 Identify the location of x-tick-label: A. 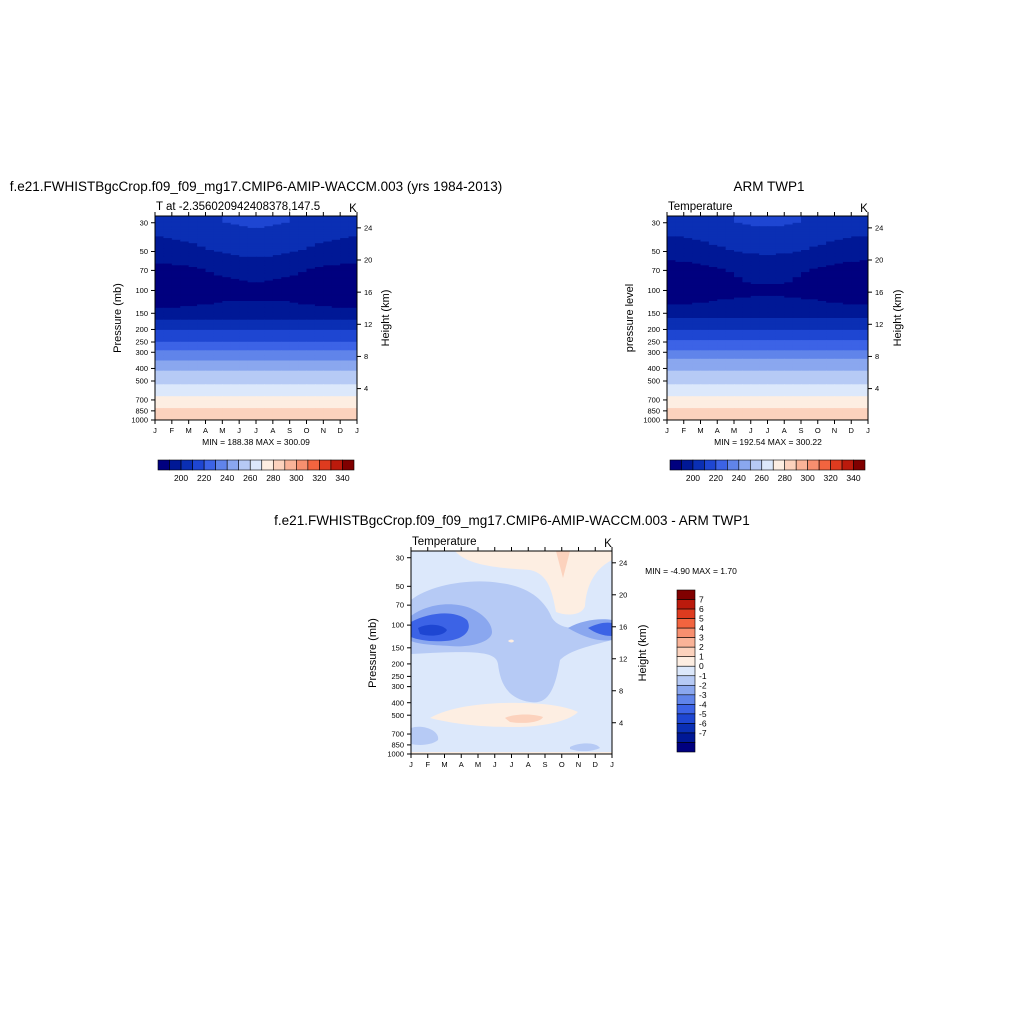
(205, 430).